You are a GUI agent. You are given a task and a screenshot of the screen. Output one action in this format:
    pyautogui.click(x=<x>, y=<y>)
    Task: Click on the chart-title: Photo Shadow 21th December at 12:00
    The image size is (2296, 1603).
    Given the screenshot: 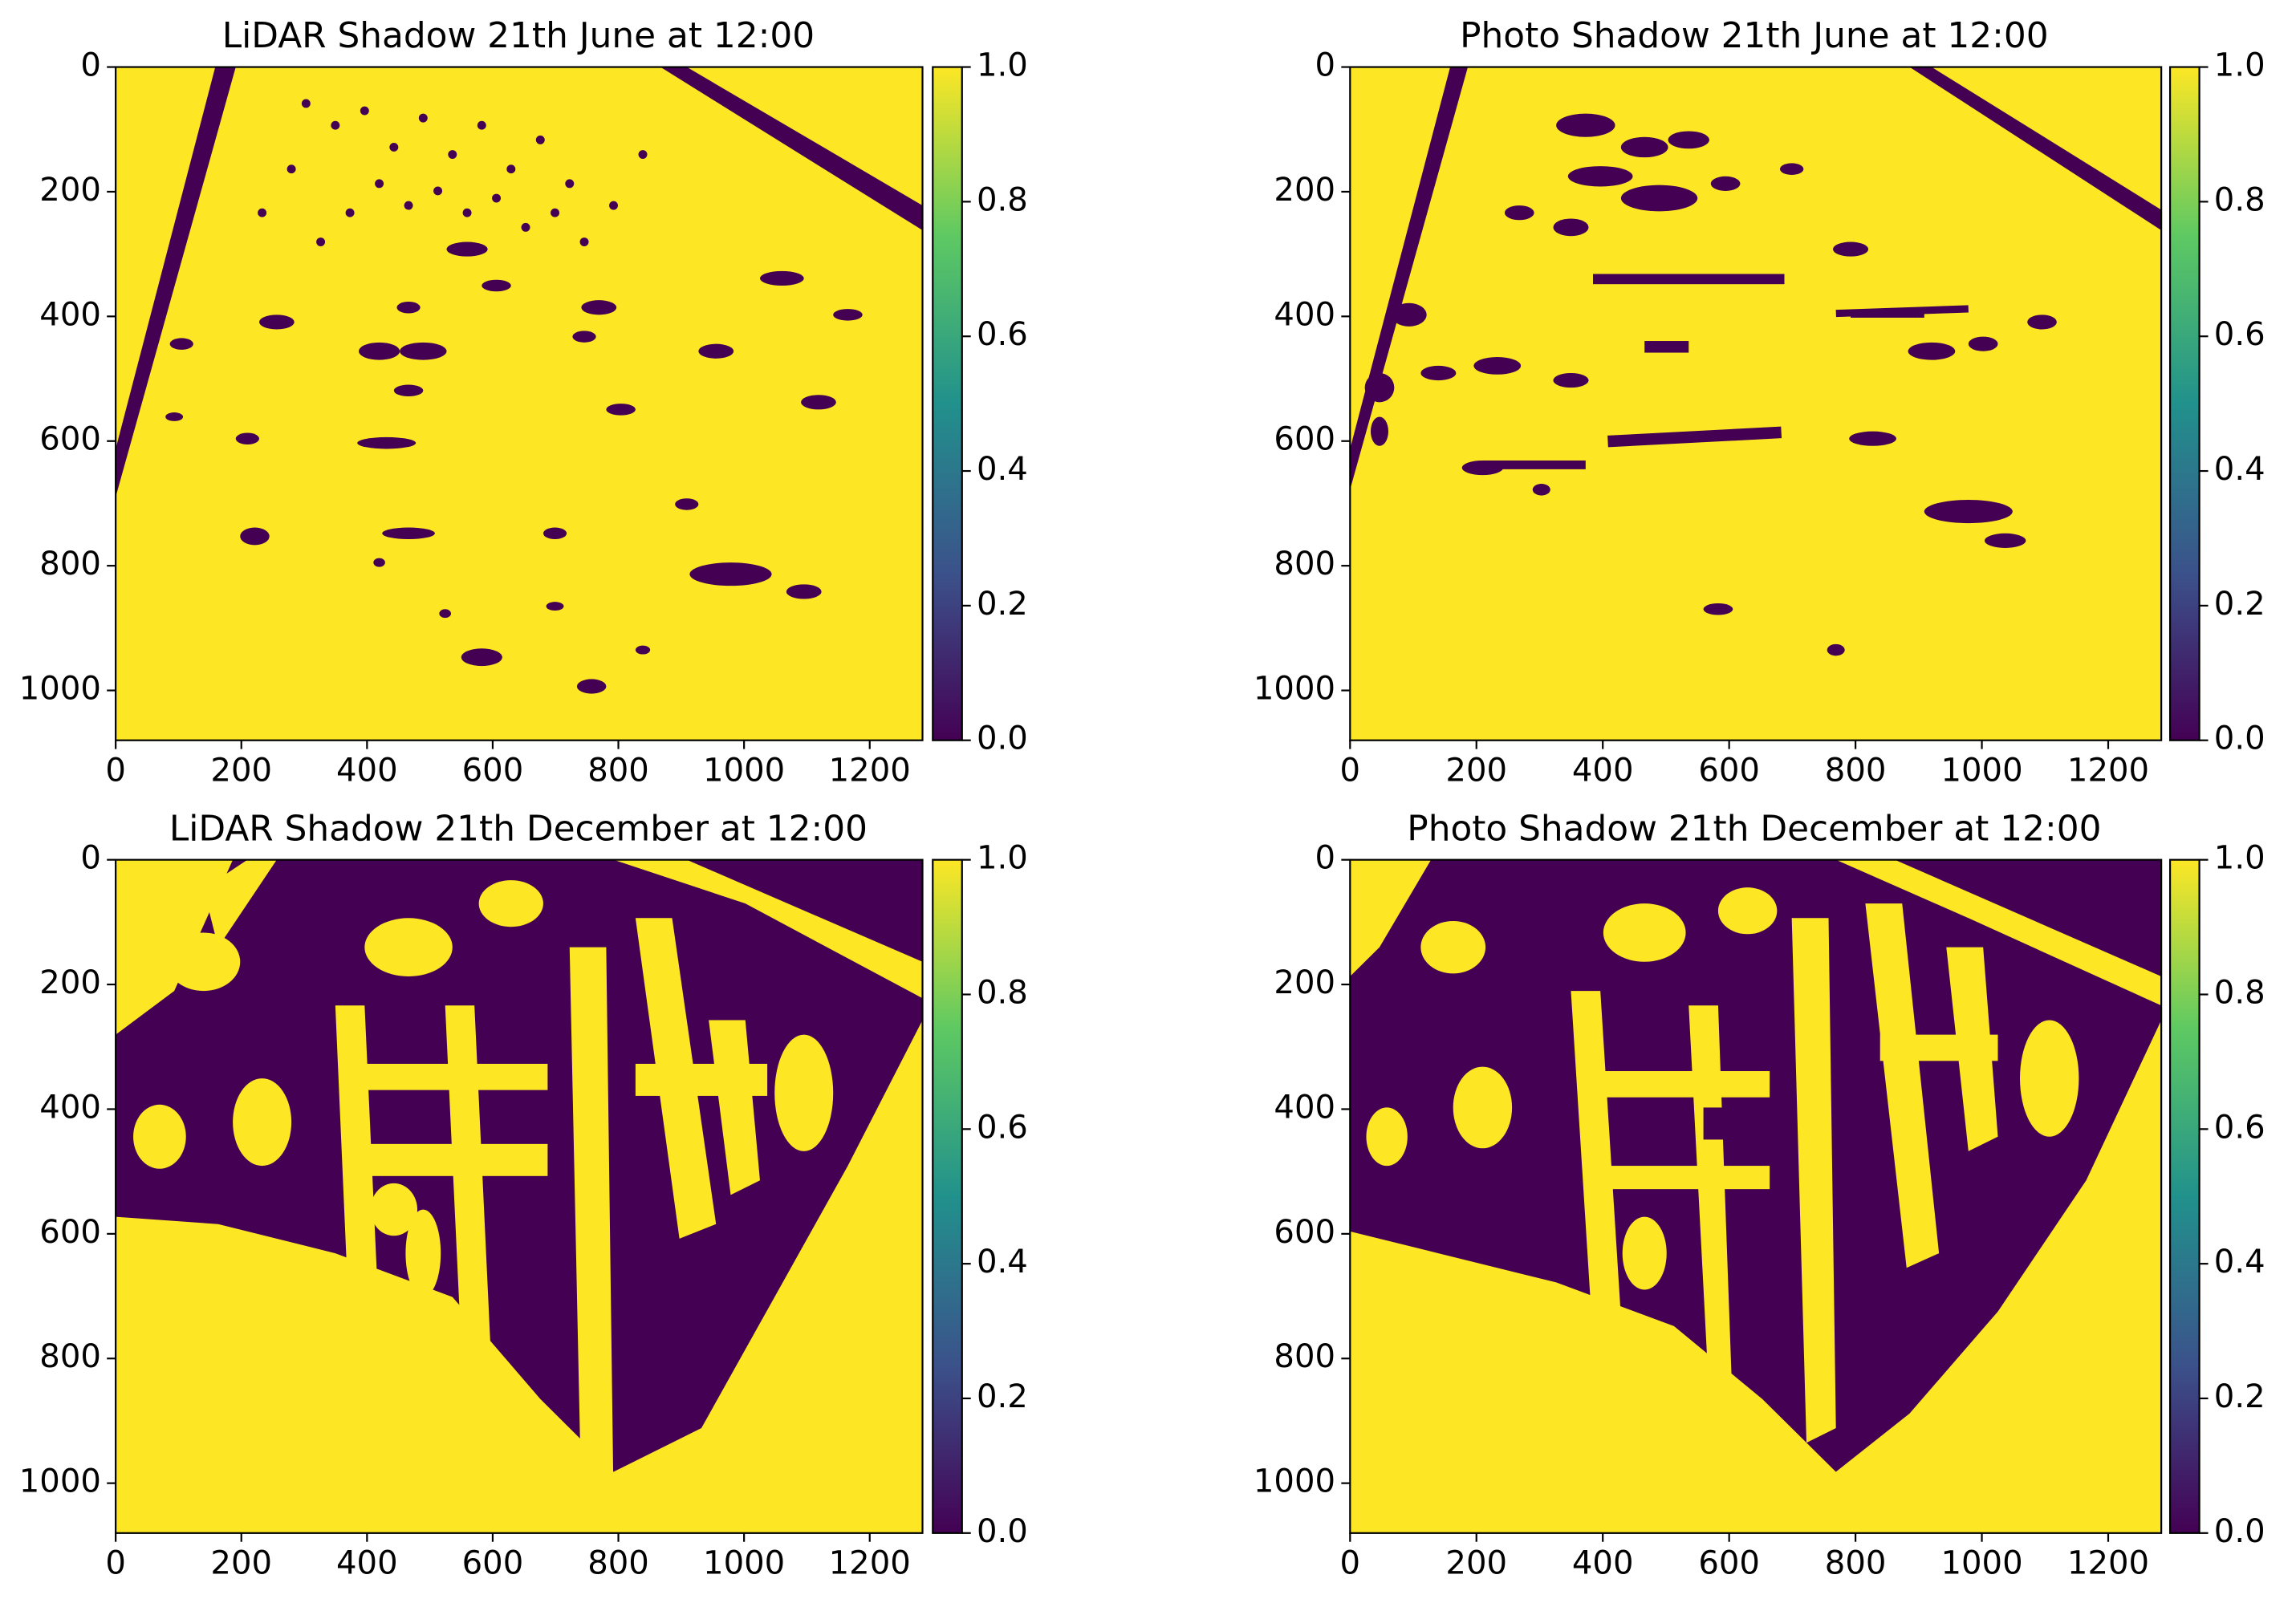 What is the action you would take?
    pyautogui.click(x=1754, y=828)
    